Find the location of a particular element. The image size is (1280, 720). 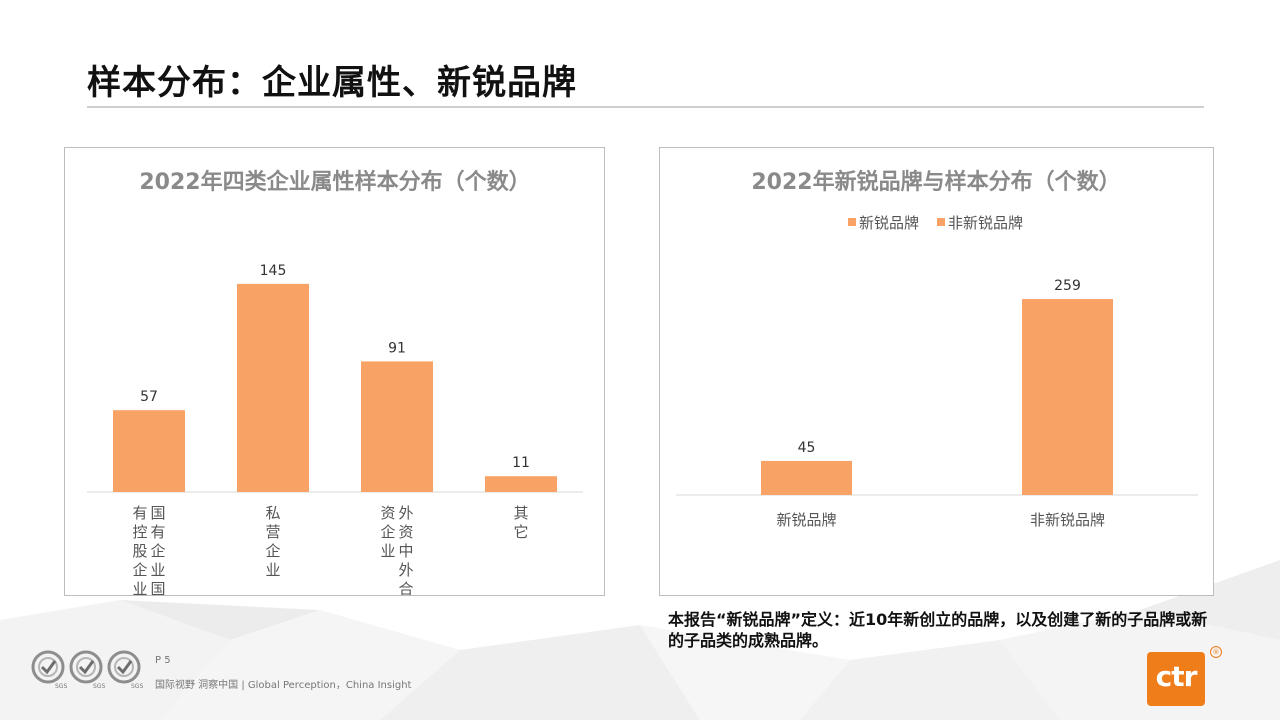

category-label: 它 is located at coordinates (520, 532).